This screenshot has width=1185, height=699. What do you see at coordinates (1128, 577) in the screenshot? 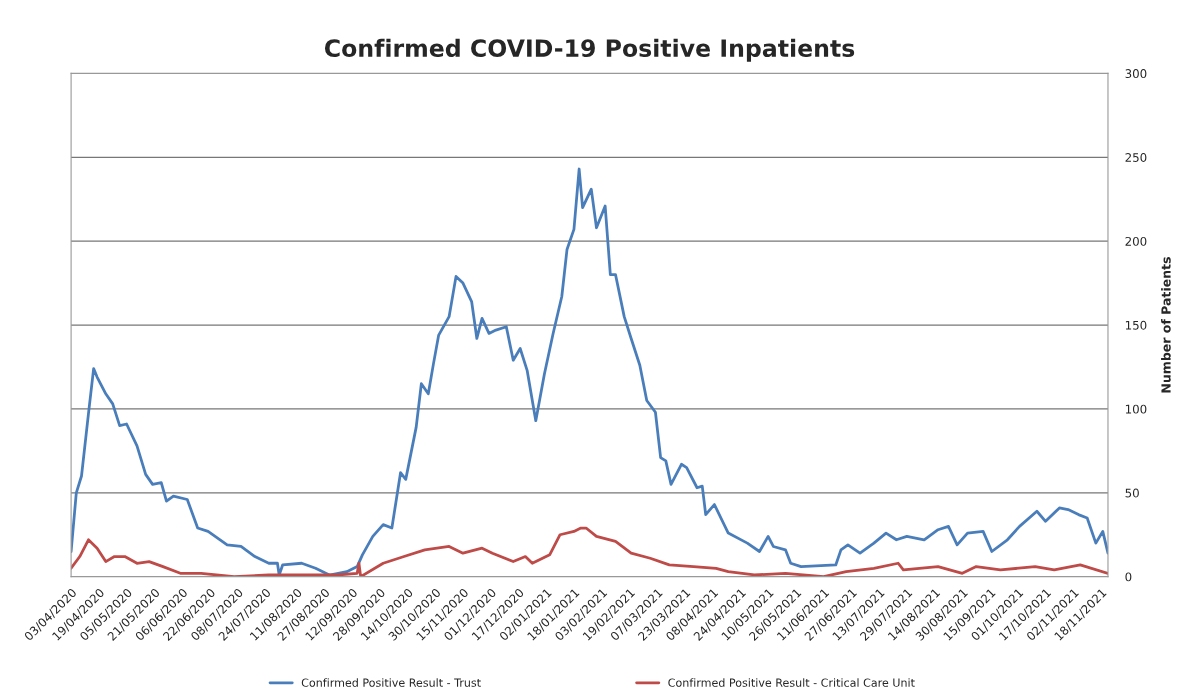
I see `y-tick-label: 0` at bounding box center [1128, 577].